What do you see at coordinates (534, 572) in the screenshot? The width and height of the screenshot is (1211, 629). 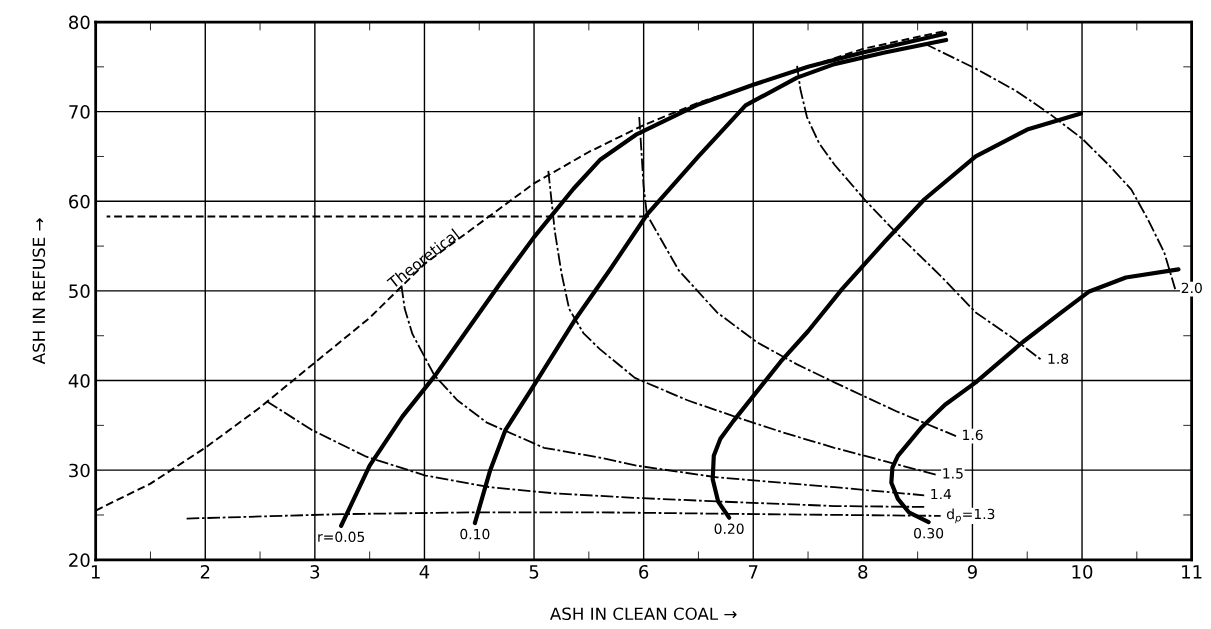 I see `x-tick-label: 5` at bounding box center [534, 572].